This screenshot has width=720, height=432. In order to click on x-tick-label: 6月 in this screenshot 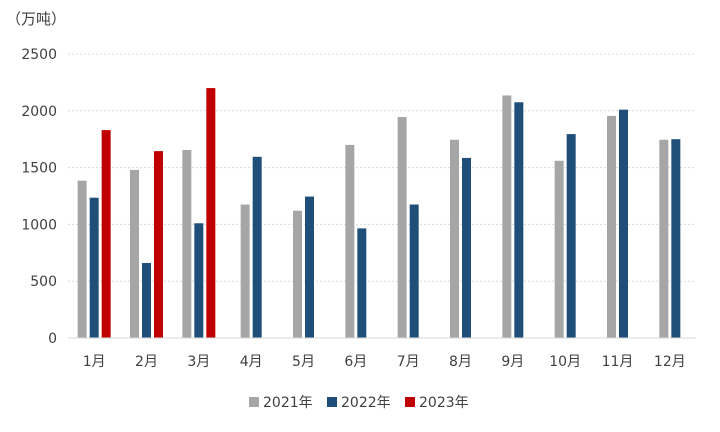, I will do `click(355, 362)`.